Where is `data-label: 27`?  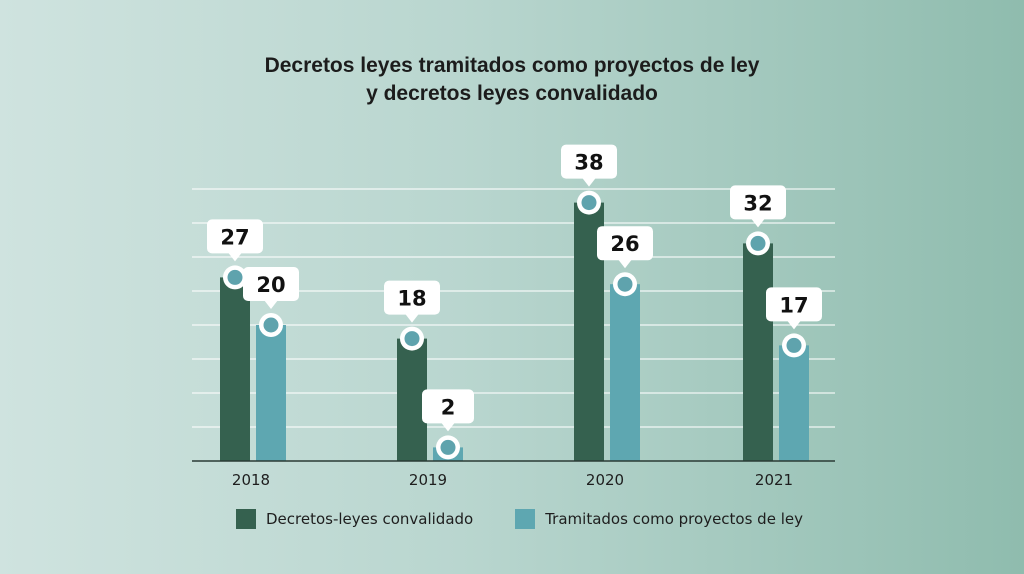 data-label: 27 is located at coordinates (234, 237).